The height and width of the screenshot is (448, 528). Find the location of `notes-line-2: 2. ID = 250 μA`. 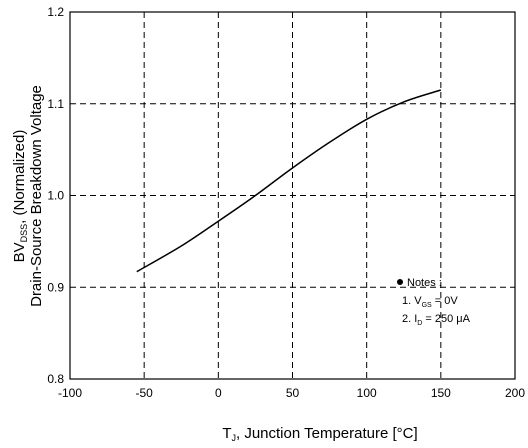

notes-line-2: 2. ID = 250 μA is located at coordinates (436, 320).